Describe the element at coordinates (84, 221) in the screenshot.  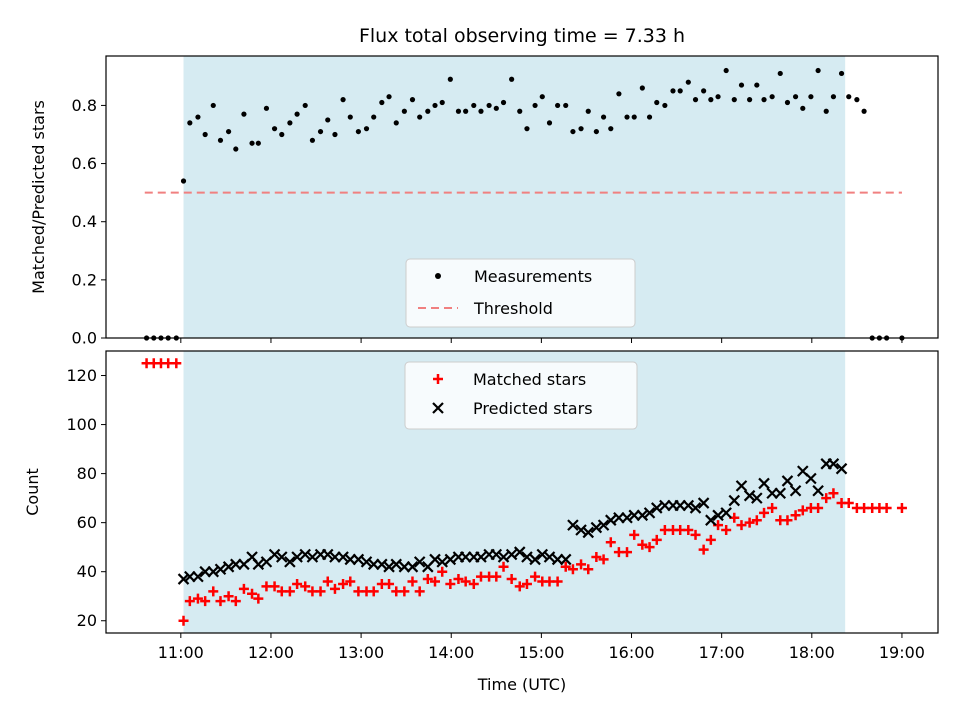
I see `y-tick-label: 0.4` at that location.